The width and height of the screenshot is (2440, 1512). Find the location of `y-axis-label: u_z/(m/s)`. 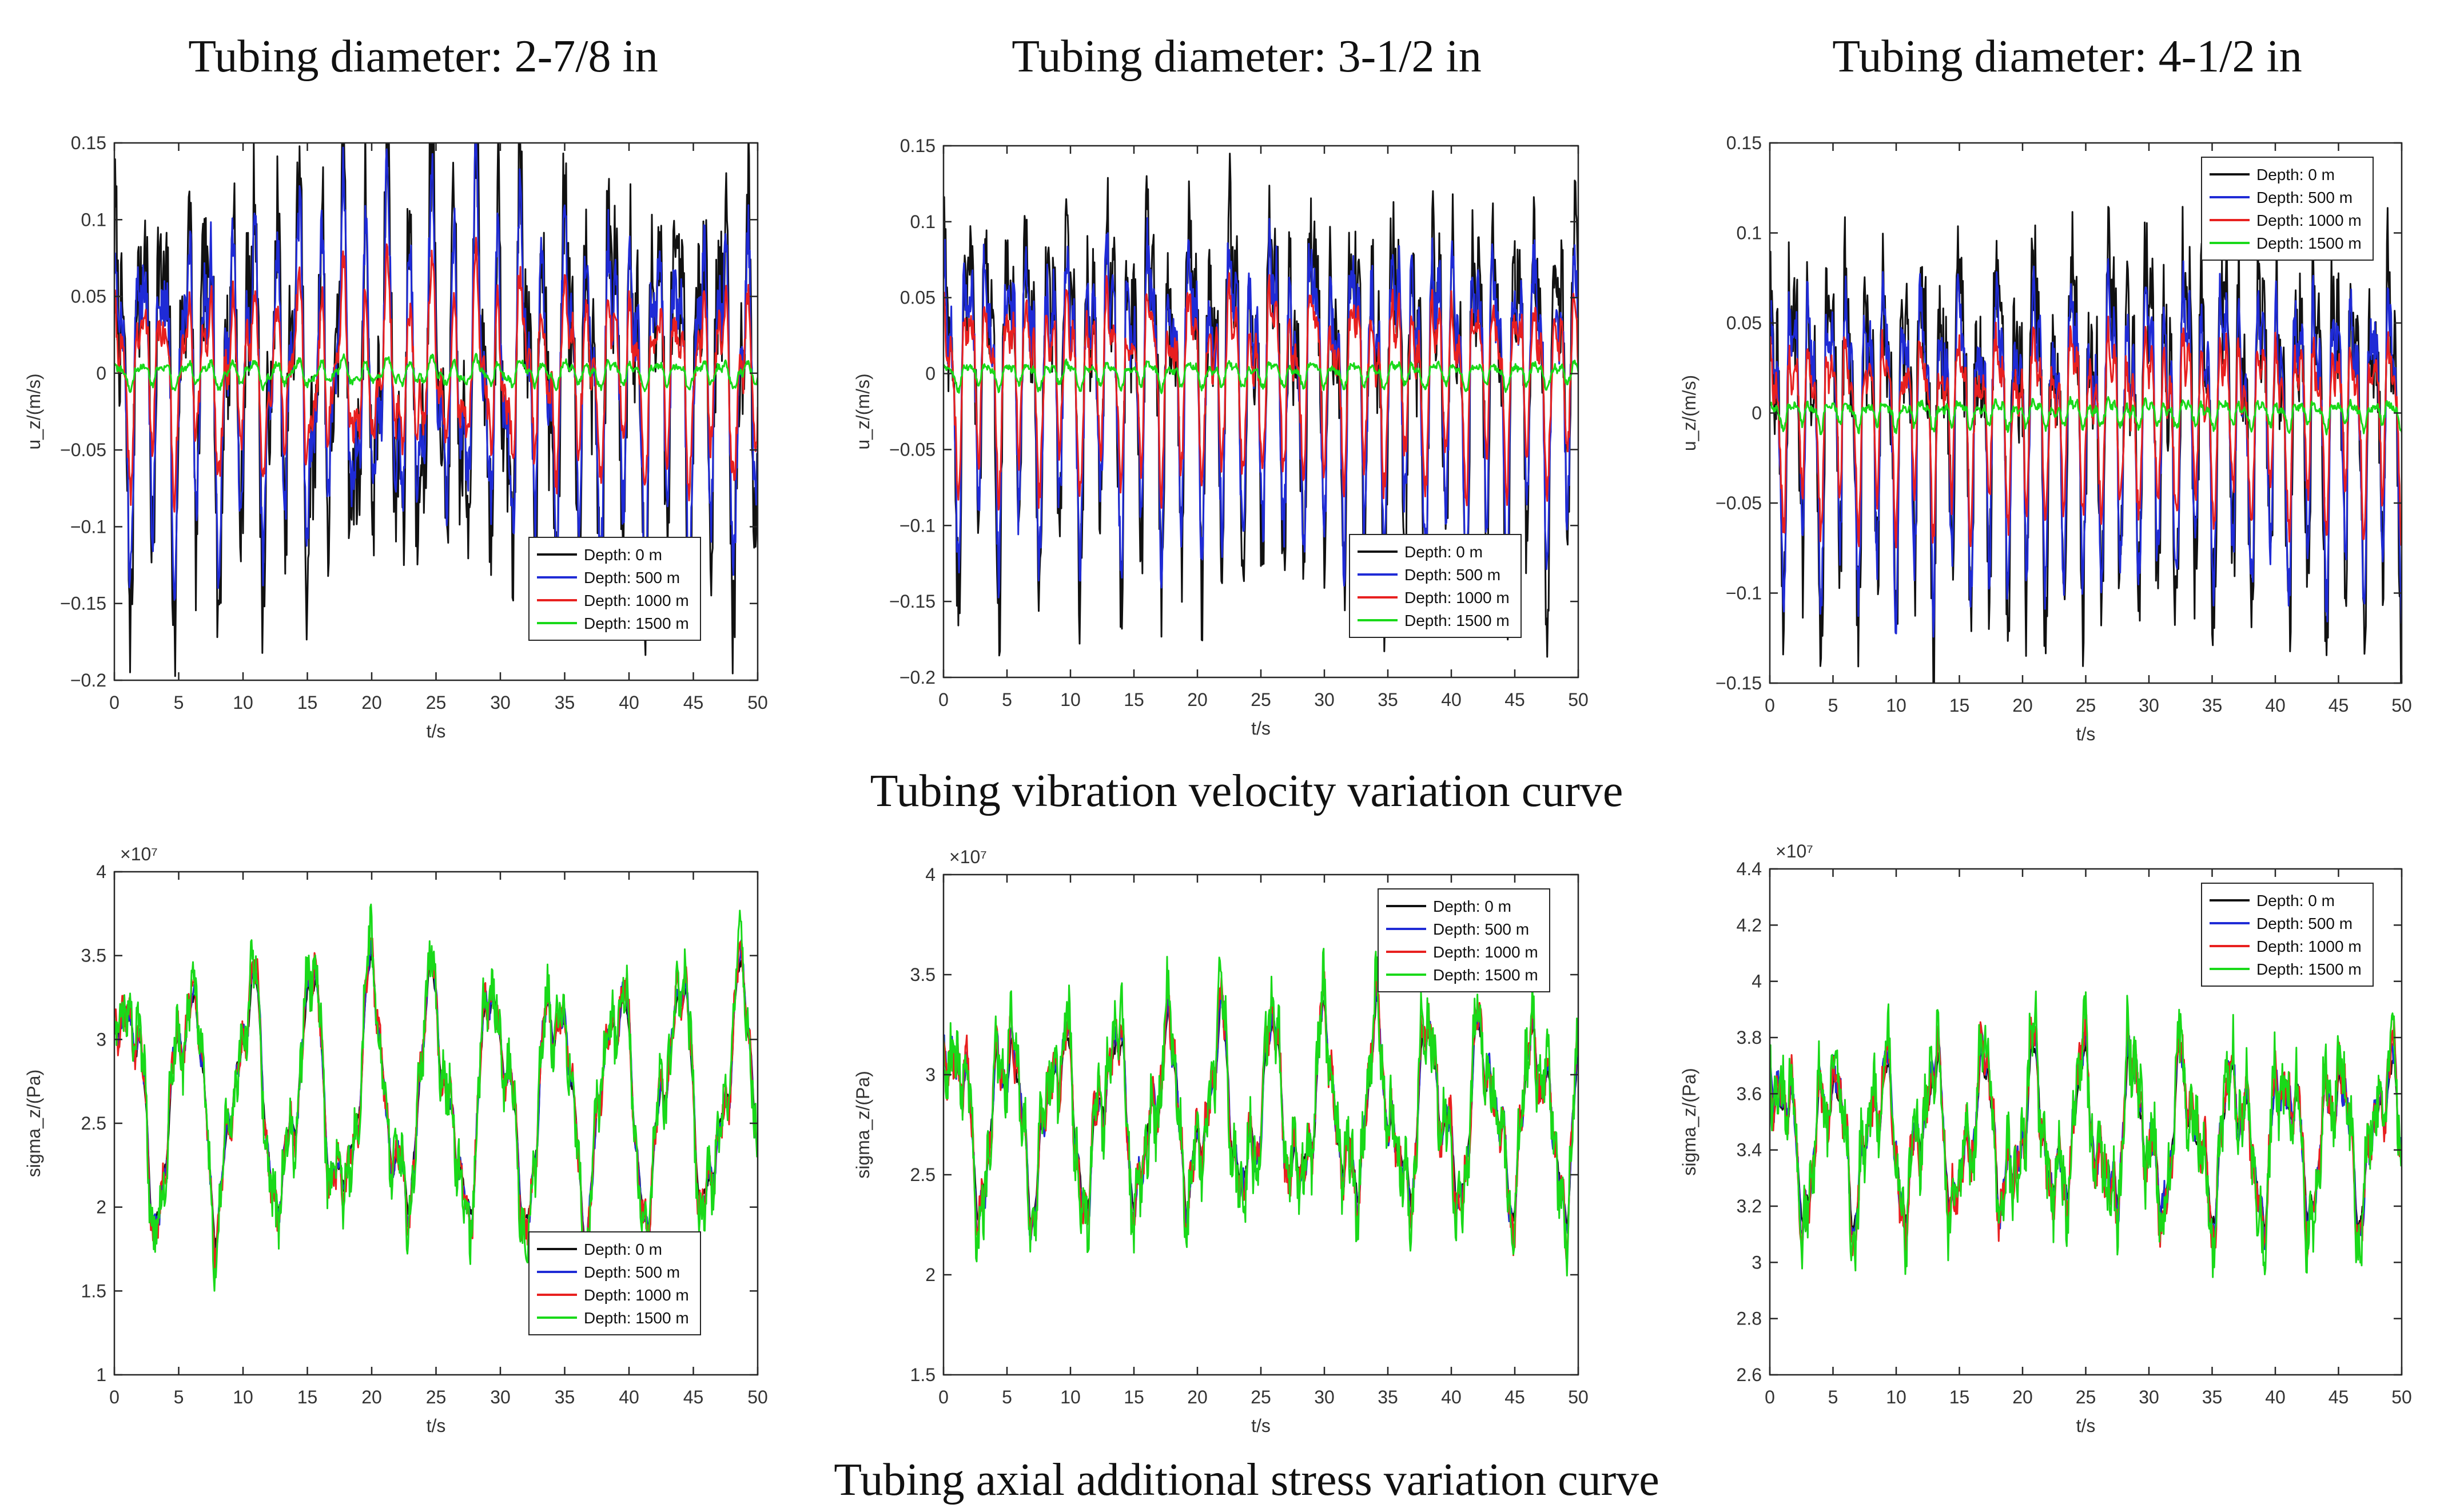

y-axis-label: u_z/(m/s) is located at coordinates (1689, 413).